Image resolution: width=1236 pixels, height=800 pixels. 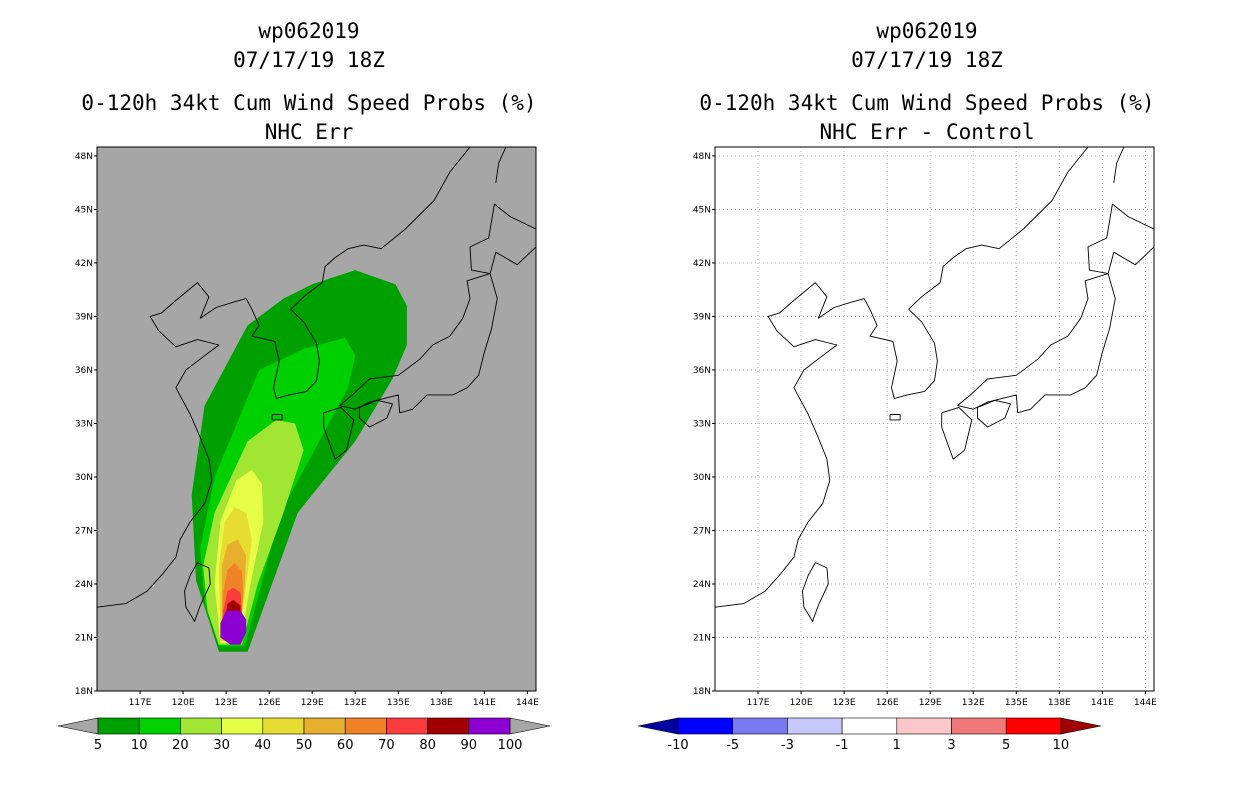 I want to click on probability-colorbar: 5 10 20 30 40 50 60 70 80 90 100, so click(x=304, y=735).